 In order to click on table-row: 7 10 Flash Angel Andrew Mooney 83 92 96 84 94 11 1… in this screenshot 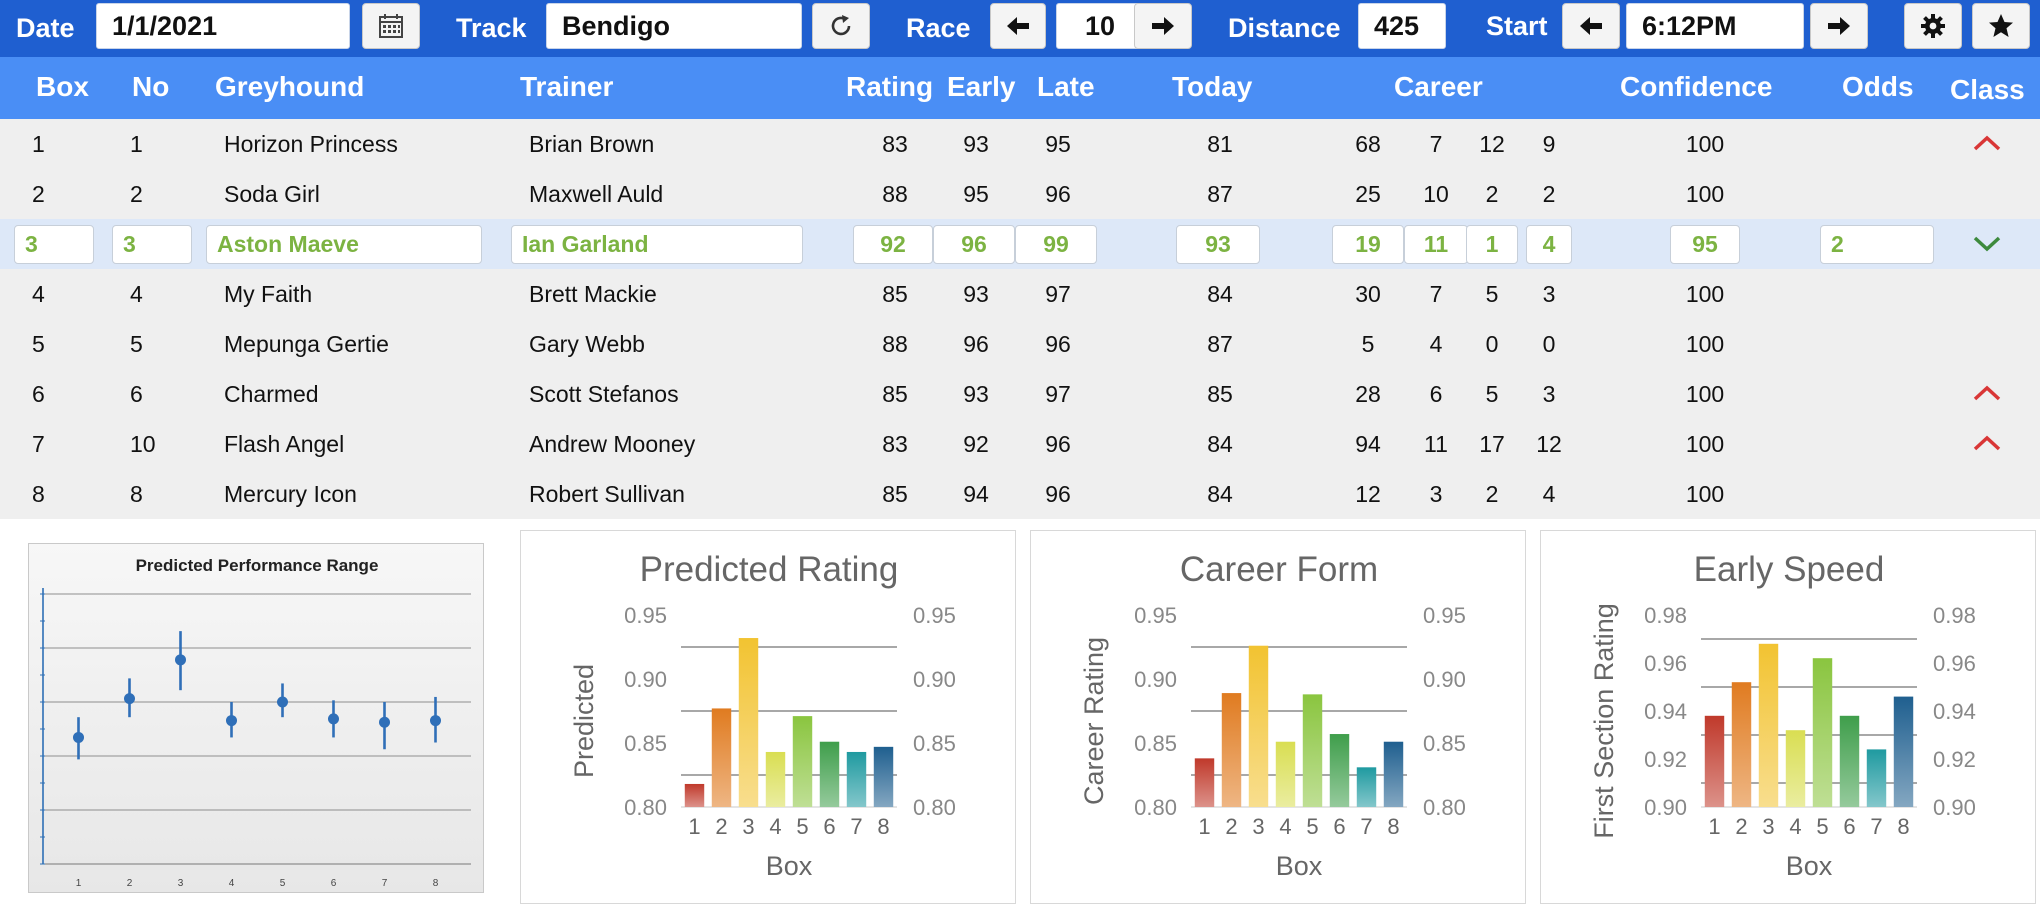, I will do `click(1020, 444)`.